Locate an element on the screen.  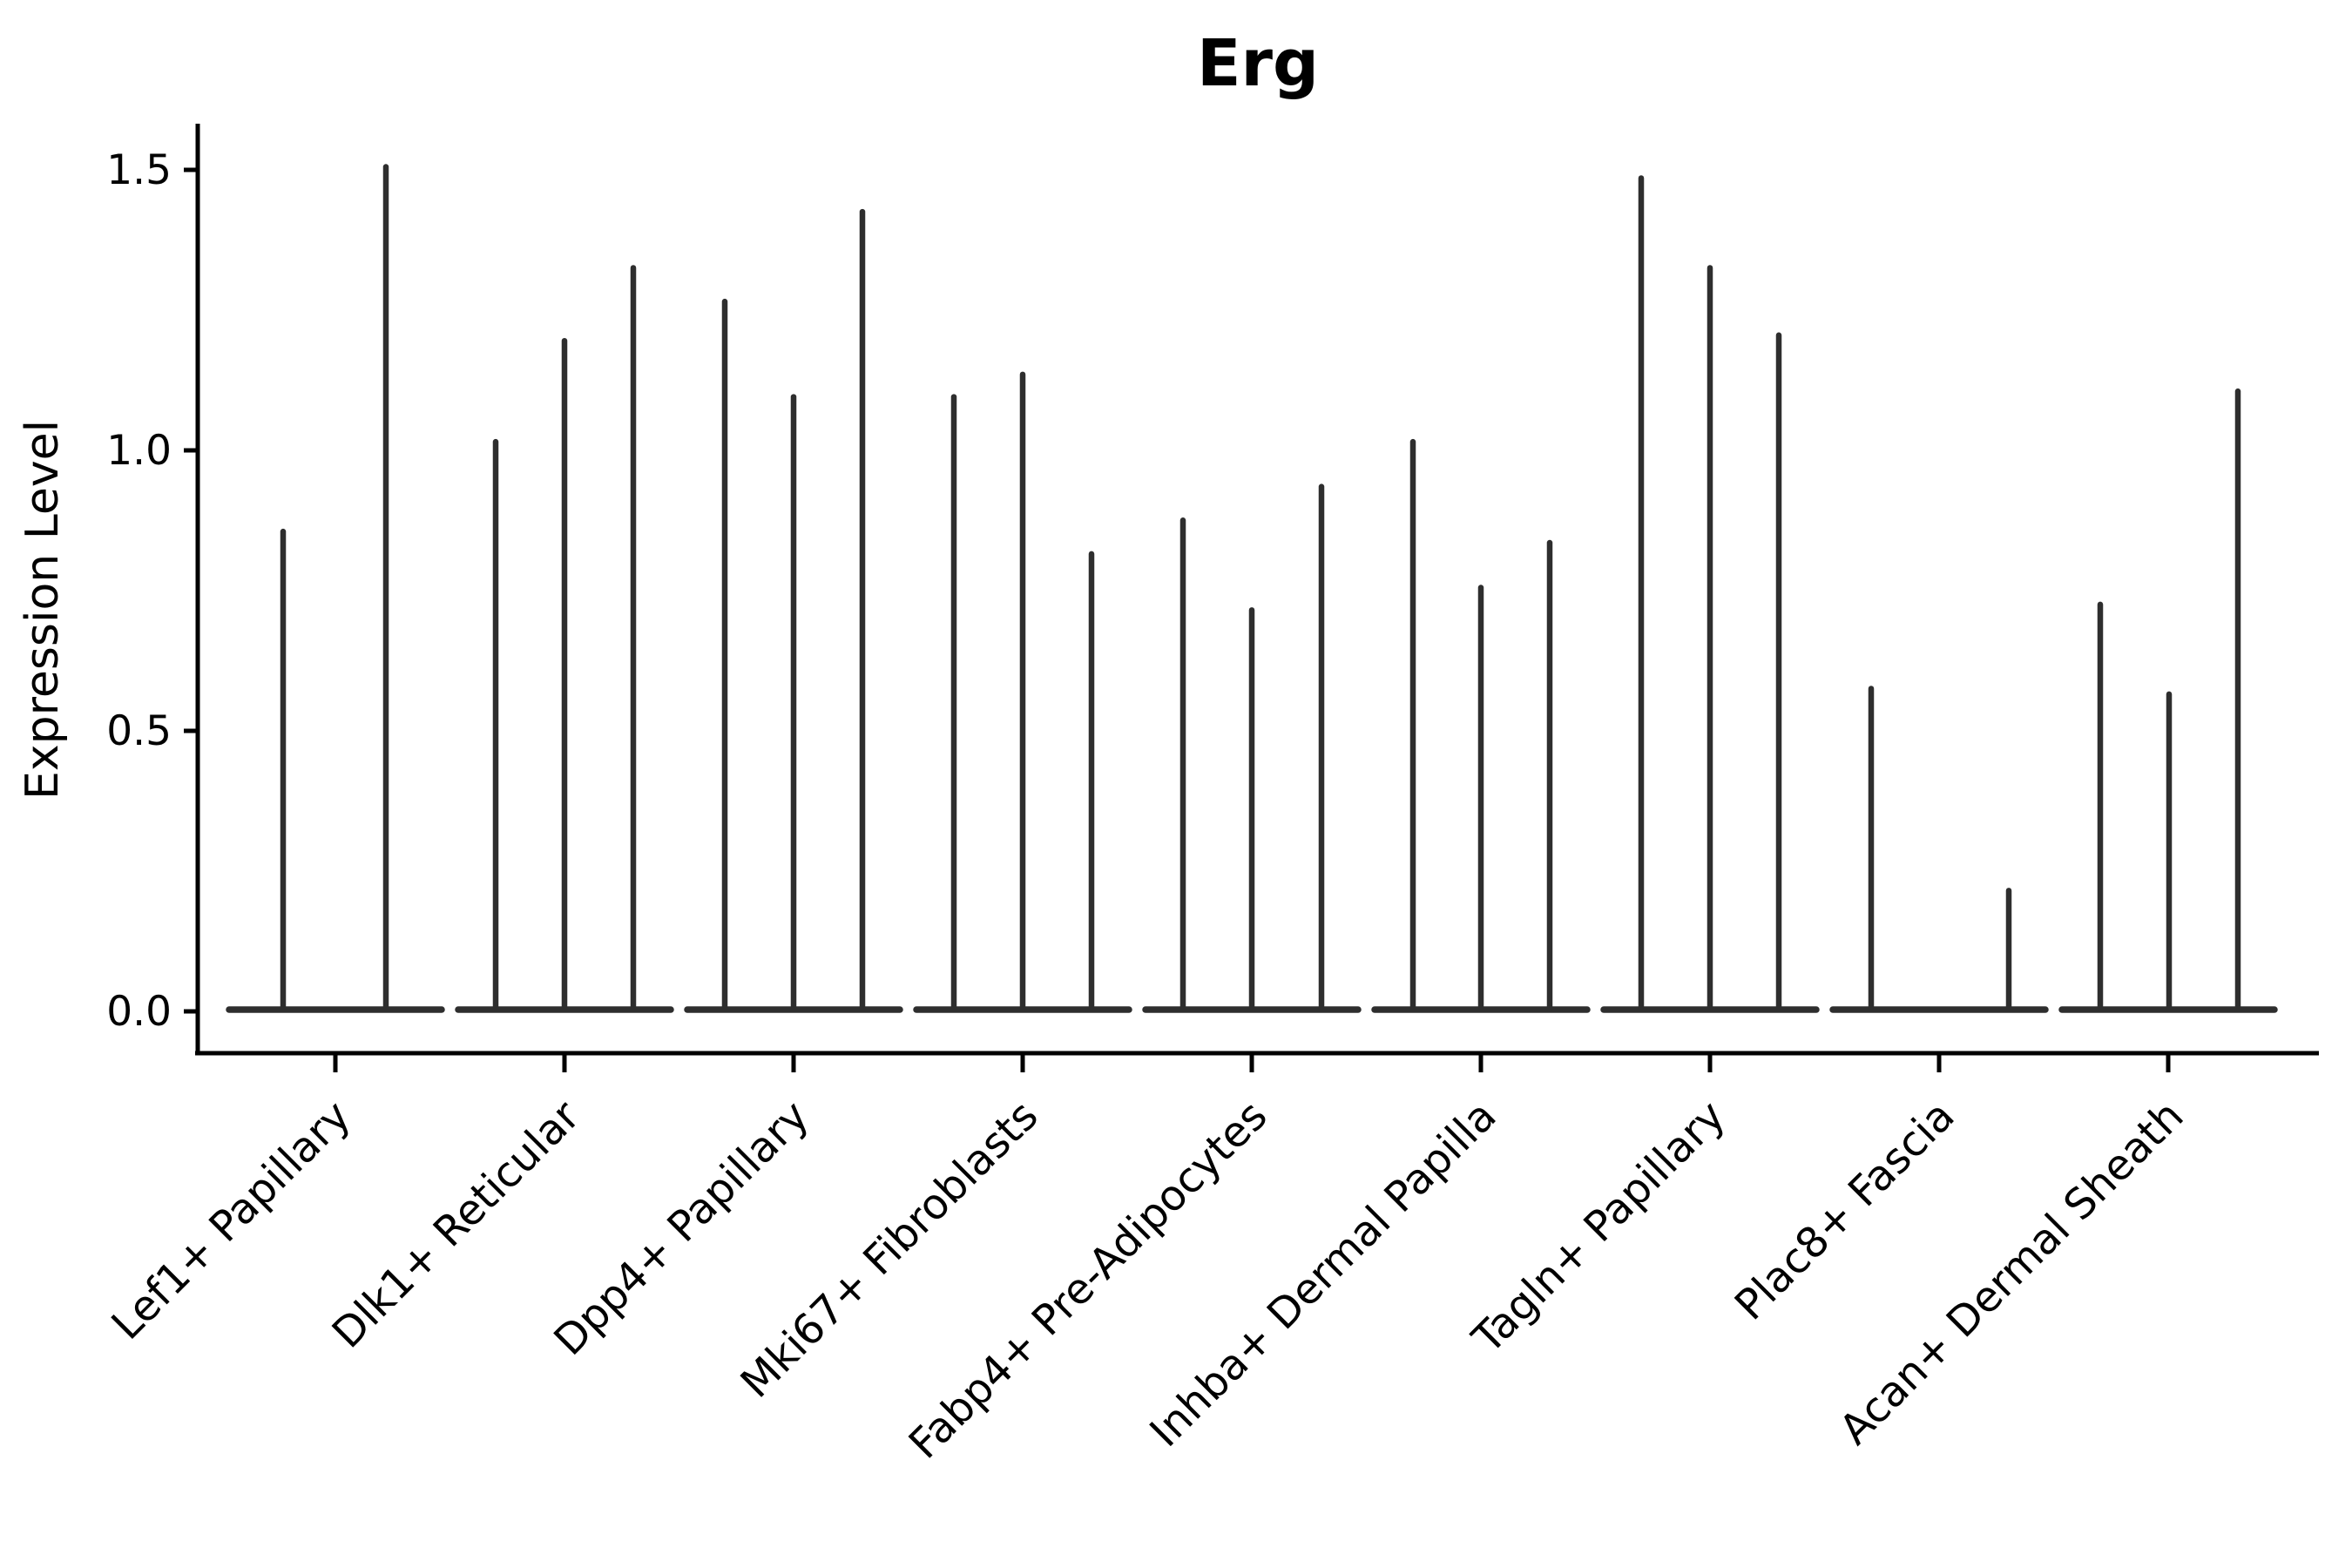
y-axis-ticks: 0.0 0.5 1.0 1.5 is located at coordinates (152, 591).